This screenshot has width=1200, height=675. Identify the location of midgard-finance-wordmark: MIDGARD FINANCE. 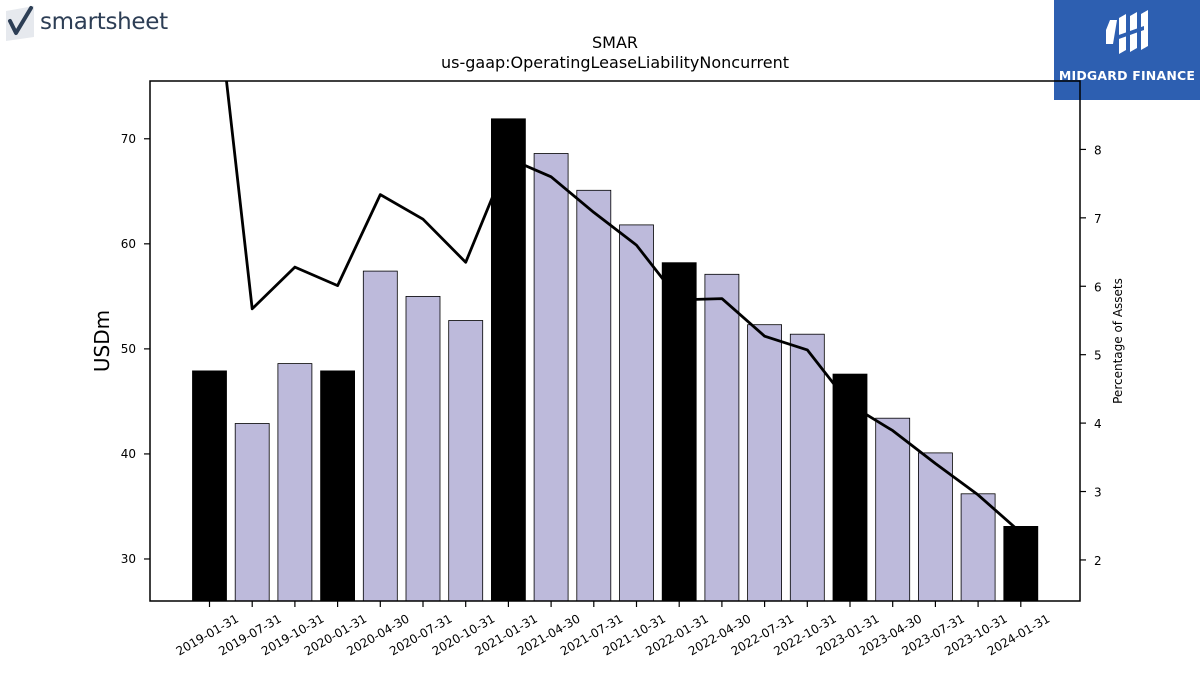
(1127, 75).